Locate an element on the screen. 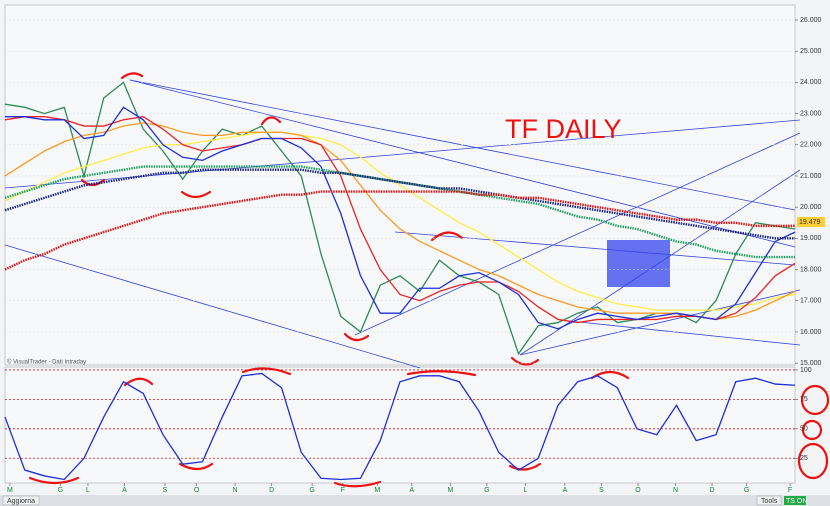 This screenshot has width=830, height=506. y-tick-label: 25 is located at coordinates (804, 458).